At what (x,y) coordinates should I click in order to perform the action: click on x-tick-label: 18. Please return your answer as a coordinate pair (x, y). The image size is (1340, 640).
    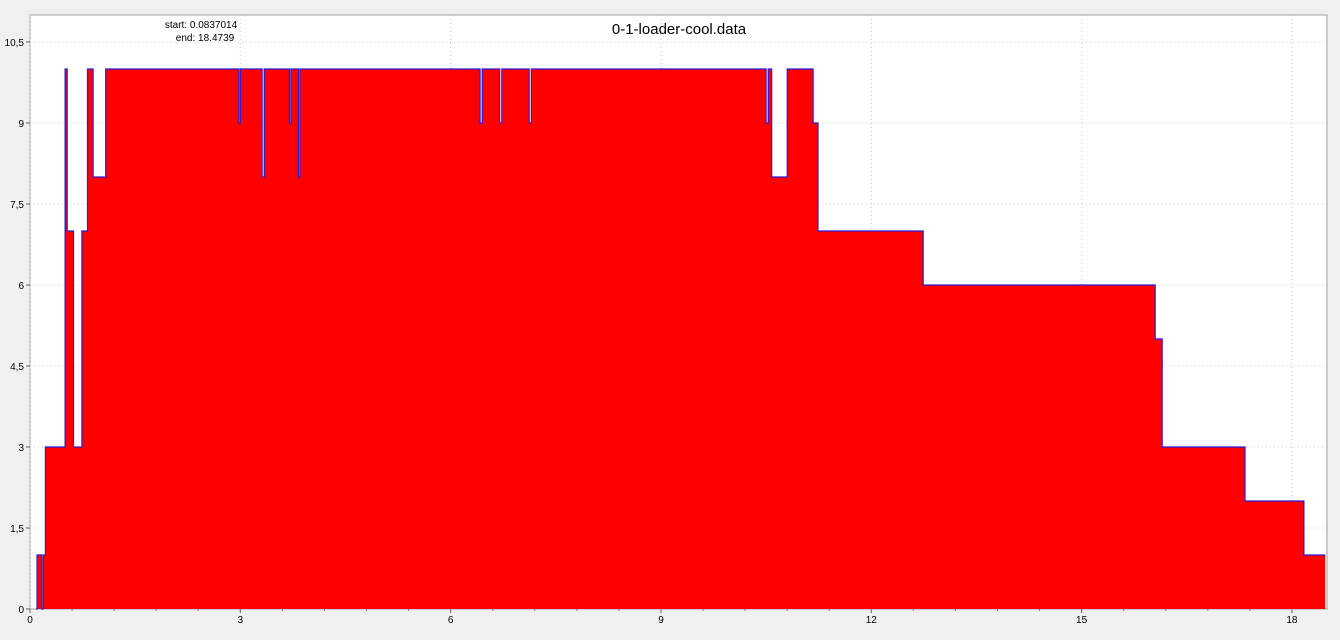
    Looking at the image, I should click on (1292, 620).